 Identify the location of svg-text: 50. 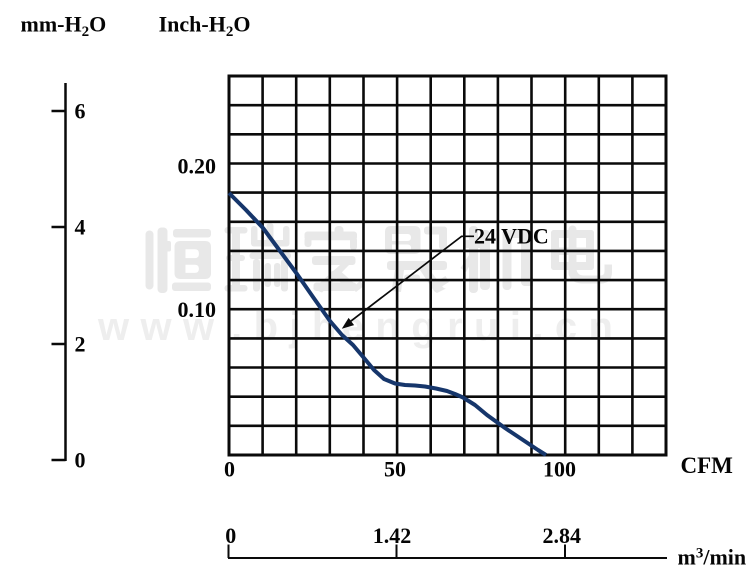
(395, 469).